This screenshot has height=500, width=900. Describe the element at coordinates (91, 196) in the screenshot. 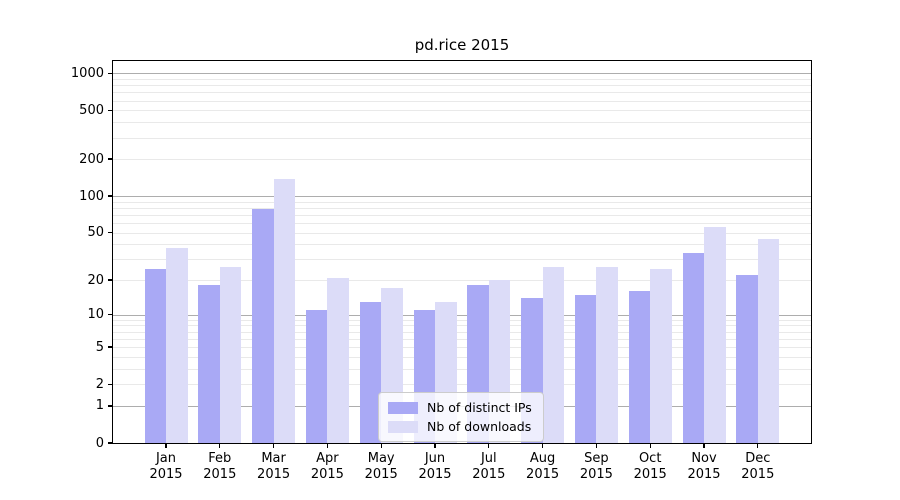

I see `y-tick-label: 100` at that location.